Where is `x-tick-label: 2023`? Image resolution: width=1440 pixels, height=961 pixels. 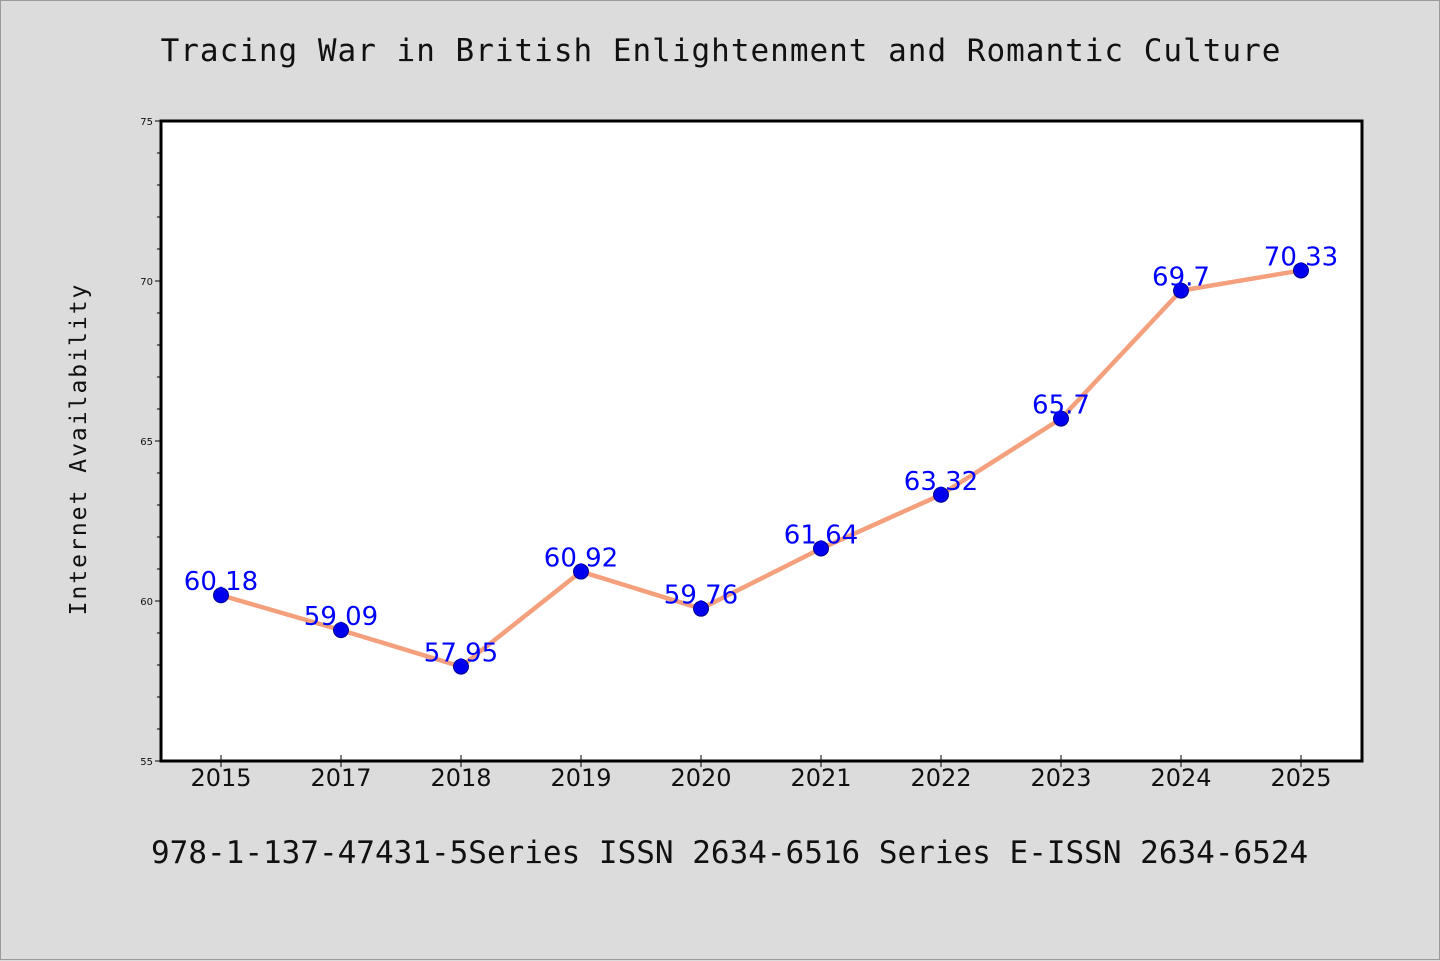
x-tick-label: 2023 is located at coordinates (1060, 778).